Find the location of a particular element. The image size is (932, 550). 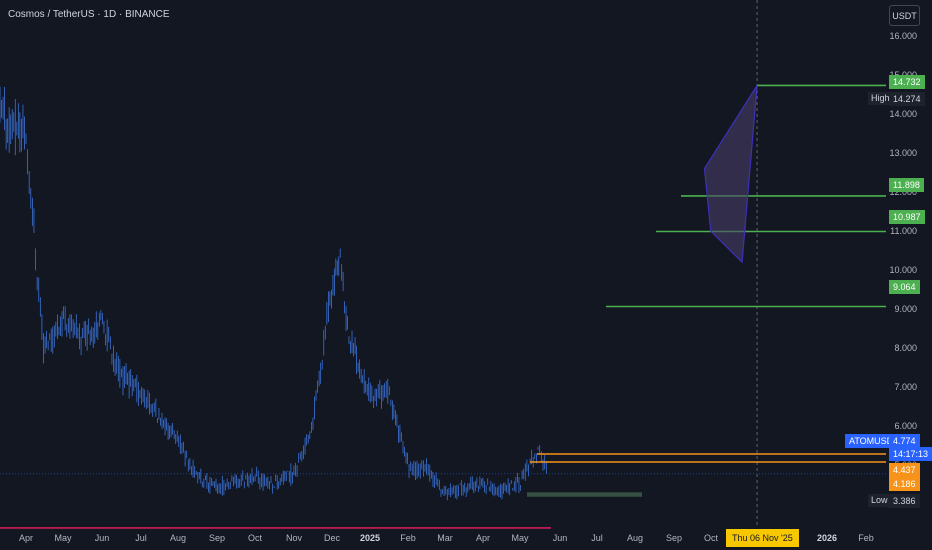

high-value-label: 14.274 is located at coordinates (907, 99).